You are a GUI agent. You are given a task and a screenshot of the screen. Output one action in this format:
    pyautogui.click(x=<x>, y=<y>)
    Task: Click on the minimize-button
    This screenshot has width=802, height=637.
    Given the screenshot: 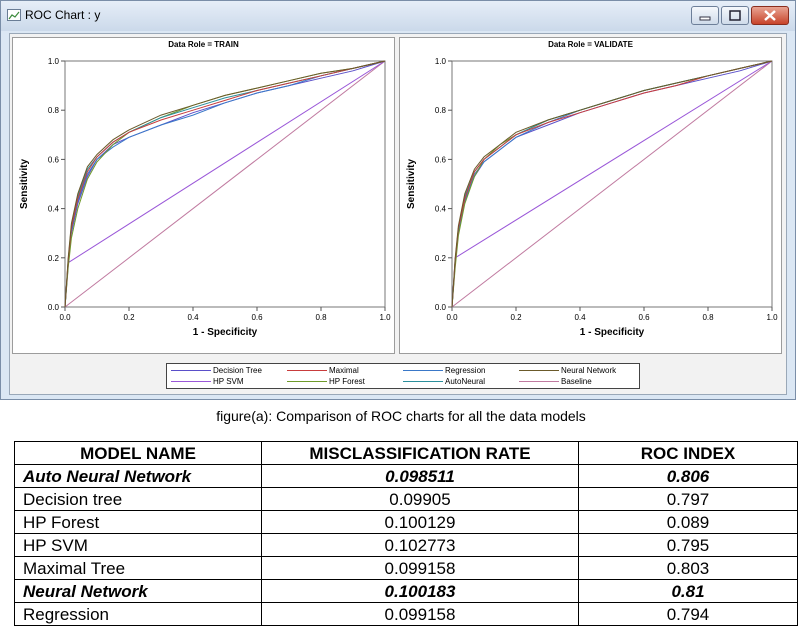 What is the action you would take?
    pyautogui.click(x=705, y=15)
    